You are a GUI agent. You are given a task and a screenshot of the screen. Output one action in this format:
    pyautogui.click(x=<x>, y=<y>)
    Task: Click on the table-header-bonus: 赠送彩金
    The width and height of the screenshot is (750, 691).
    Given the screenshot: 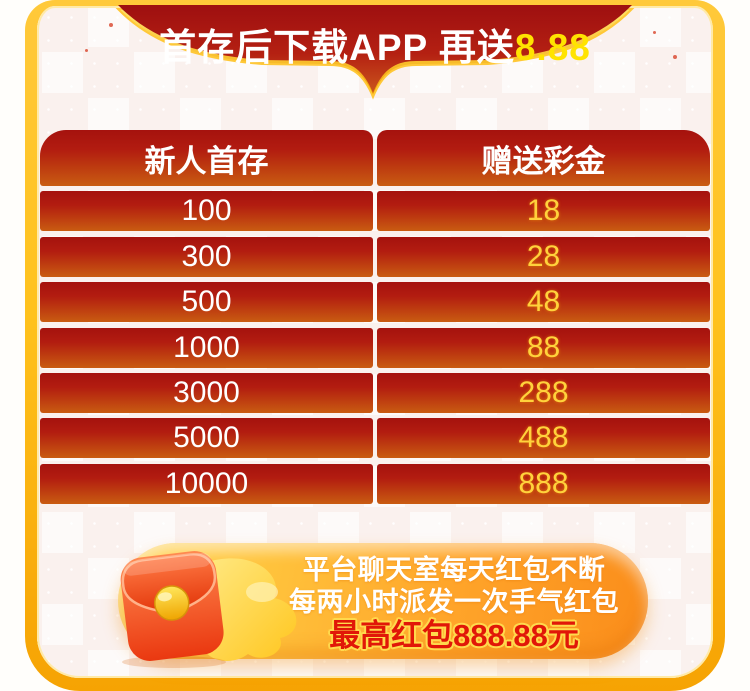 What is the action you would take?
    pyautogui.click(x=543, y=158)
    